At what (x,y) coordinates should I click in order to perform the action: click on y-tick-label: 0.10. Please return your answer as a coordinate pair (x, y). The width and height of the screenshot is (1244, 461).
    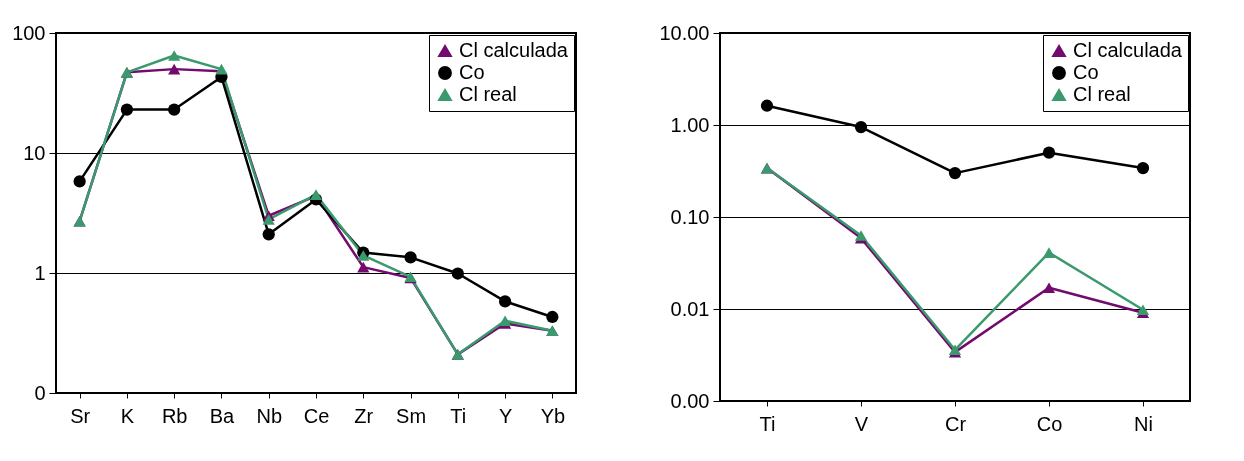
    Looking at the image, I should click on (690, 216).